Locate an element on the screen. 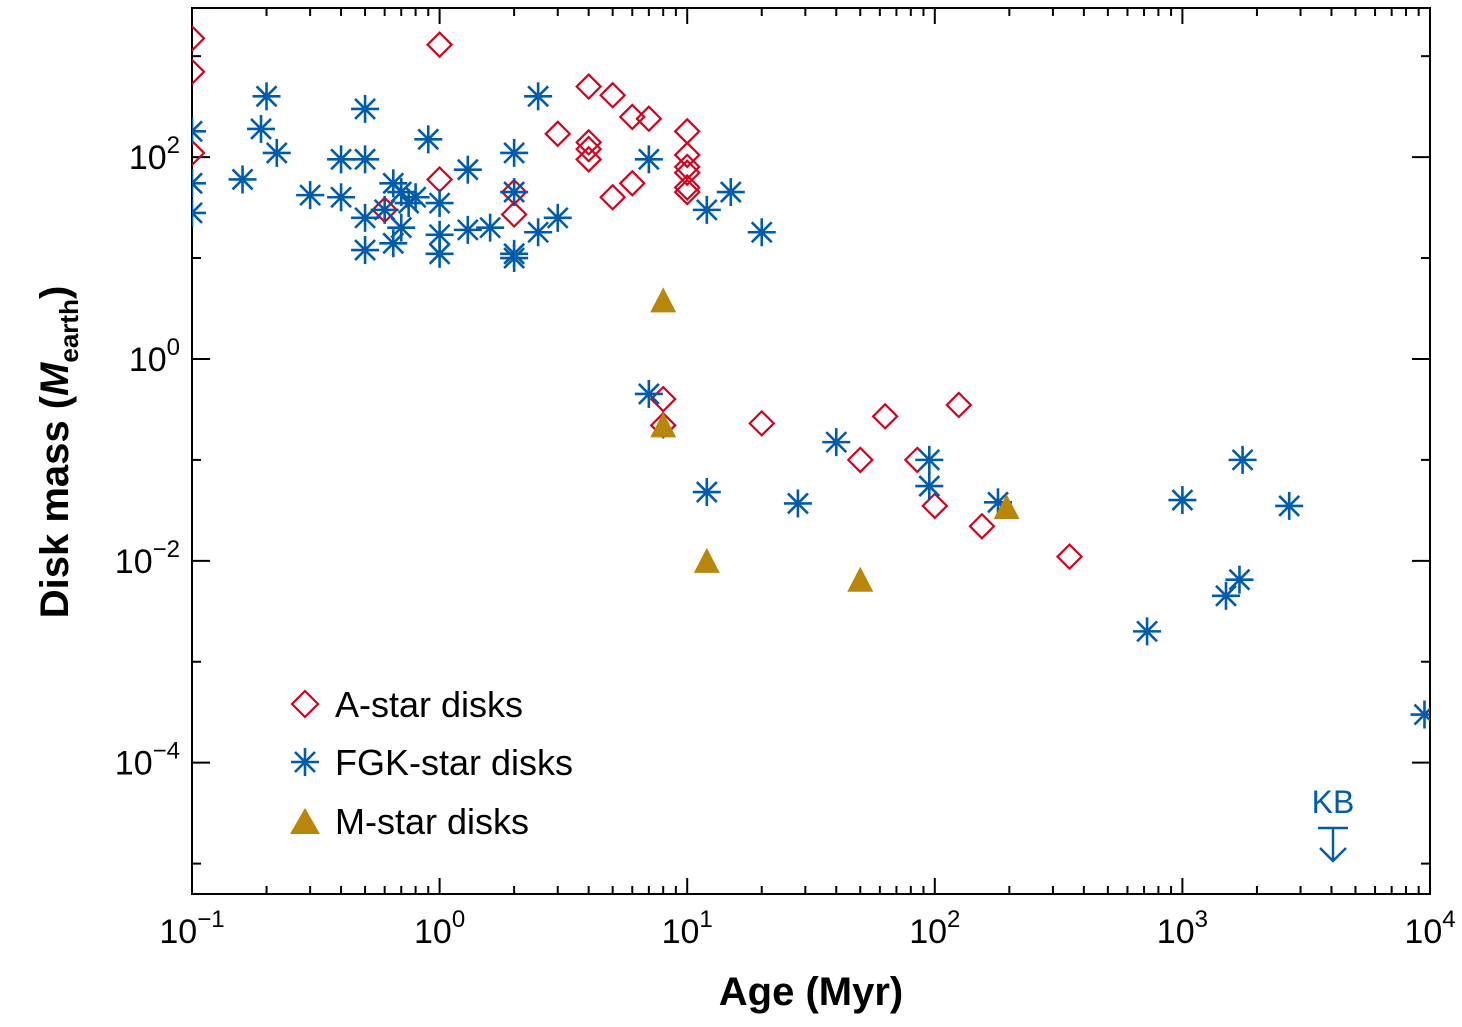  legend-label-fgk-star: FGK-star disks is located at coordinates (454, 762).